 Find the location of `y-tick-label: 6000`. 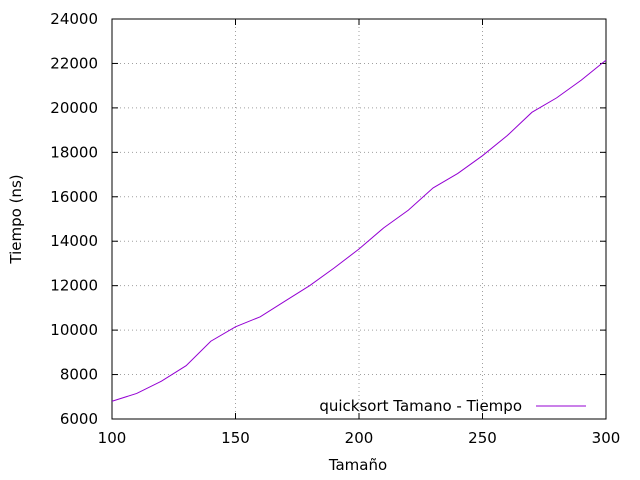

y-tick-label: 6000 is located at coordinates (79, 419).